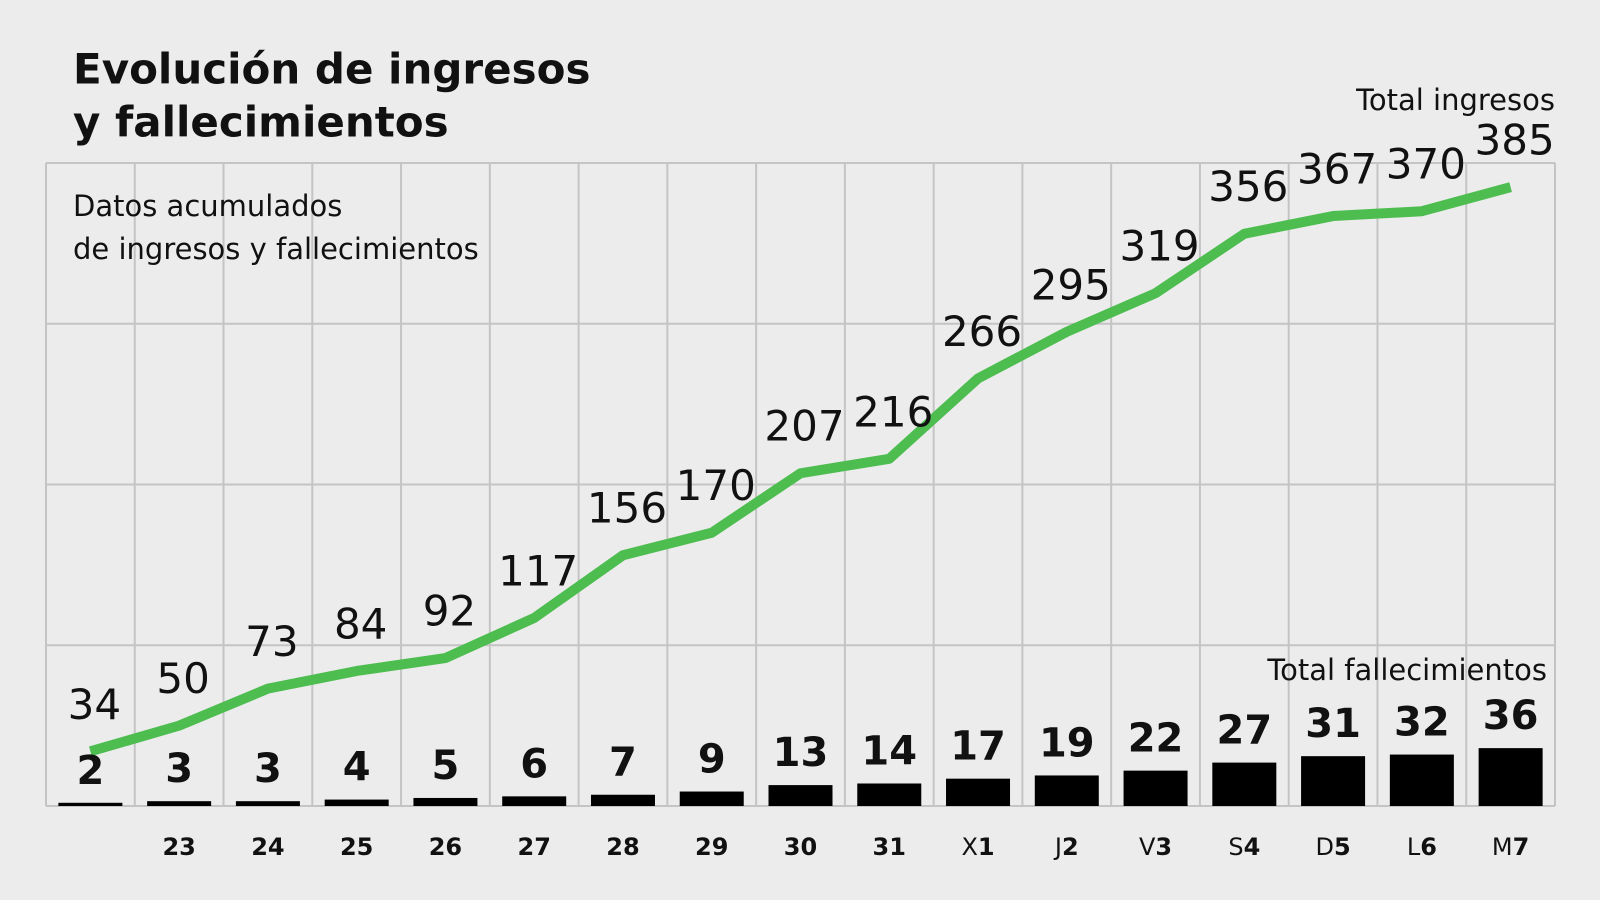  What do you see at coordinates (800, 847) in the screenshot?
I see `x-tick-label: 30` at bounding box center [800, 847].